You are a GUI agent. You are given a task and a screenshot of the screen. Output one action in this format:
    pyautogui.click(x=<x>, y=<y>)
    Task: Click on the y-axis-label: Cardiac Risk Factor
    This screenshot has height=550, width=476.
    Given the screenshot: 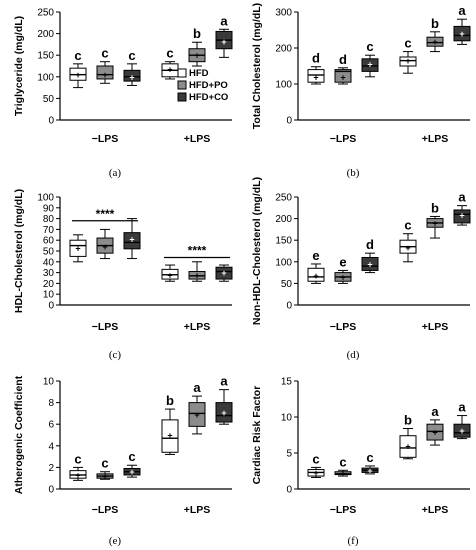 What is the action you would take?
    pyautogui.click(x=257, y=435)
    